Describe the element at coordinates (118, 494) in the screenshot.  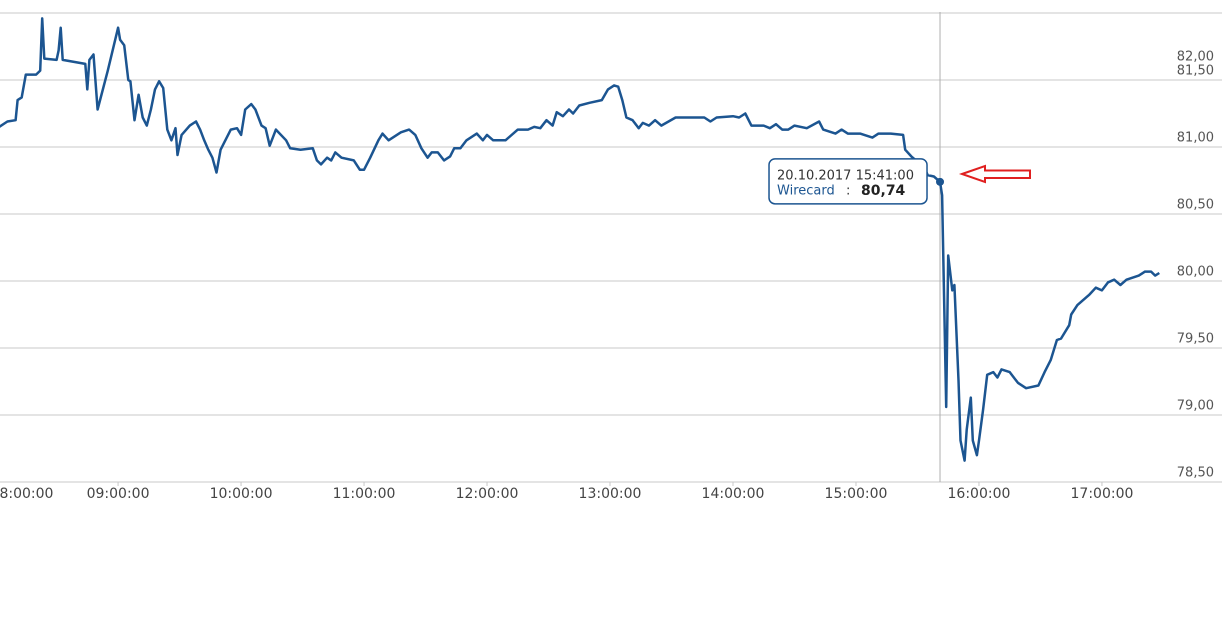
I see `x-tick-label: 09:00:00` at that location.